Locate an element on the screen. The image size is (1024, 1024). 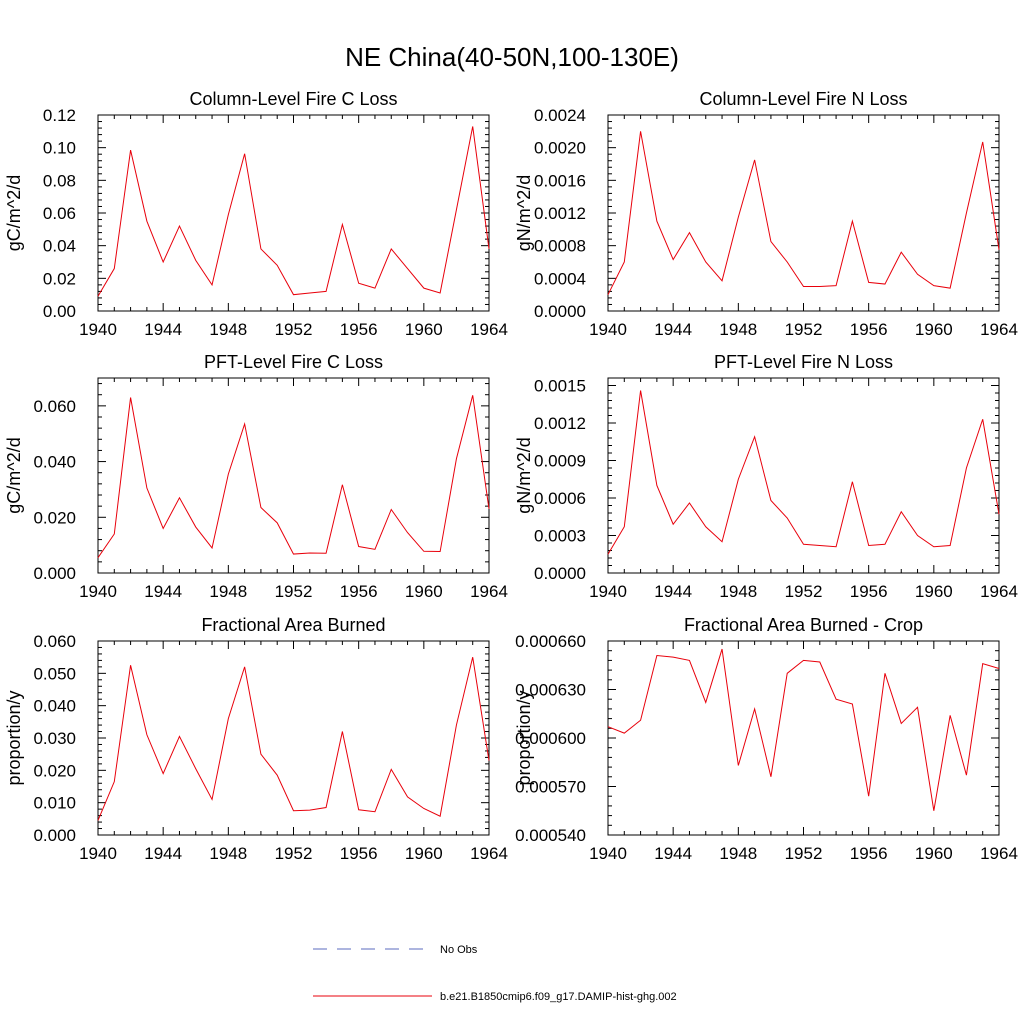
y-tick-label: 0.000540 is located at coordinates (550, 835).